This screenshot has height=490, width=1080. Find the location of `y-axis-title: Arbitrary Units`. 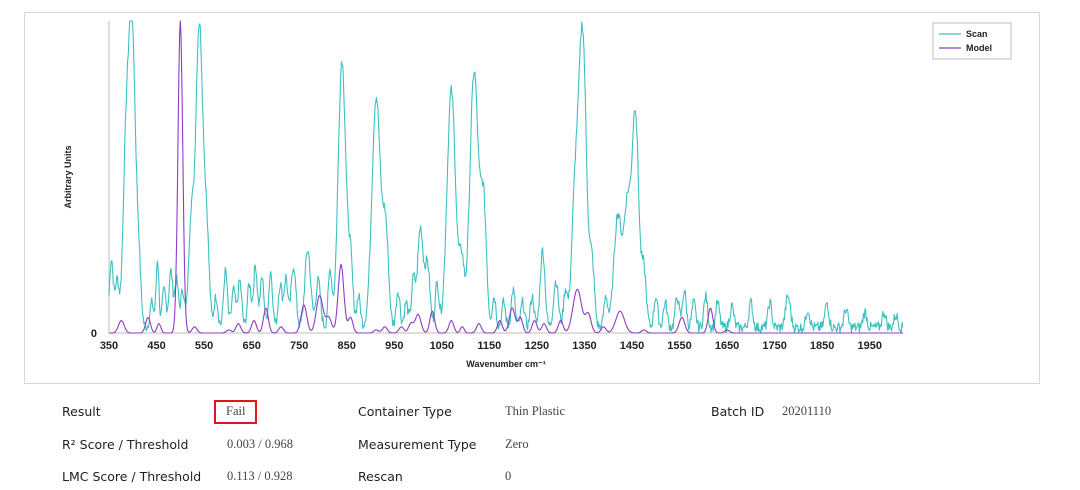

y-axis-title: Arbitrary Units is located at coordinates (68, 176).